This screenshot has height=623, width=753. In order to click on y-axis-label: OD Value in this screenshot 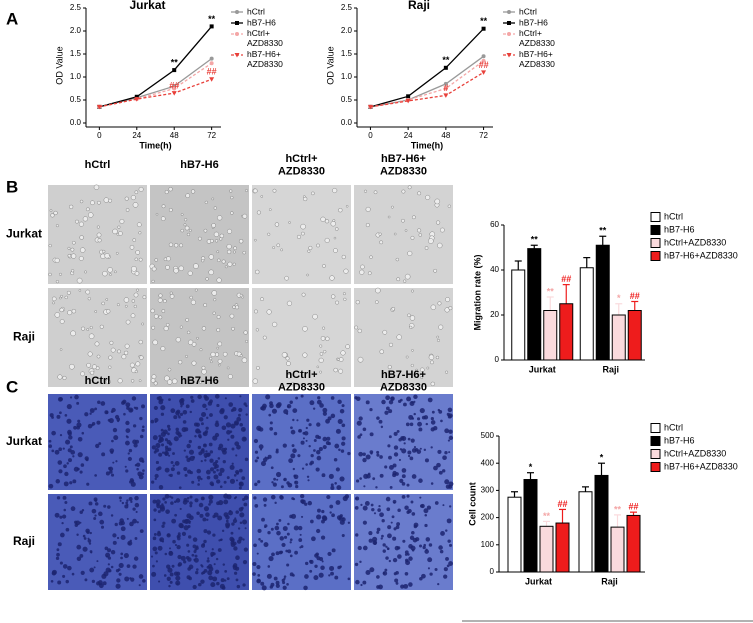, I will do `click(59, 65)`.